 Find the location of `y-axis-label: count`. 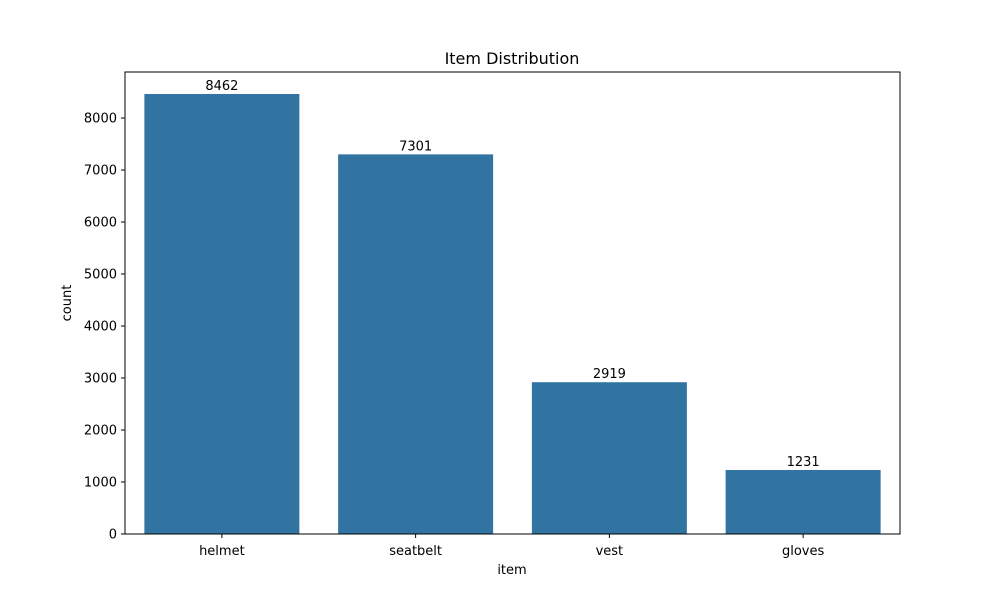

y-axis-label: count is located at coordinates (67, 303).